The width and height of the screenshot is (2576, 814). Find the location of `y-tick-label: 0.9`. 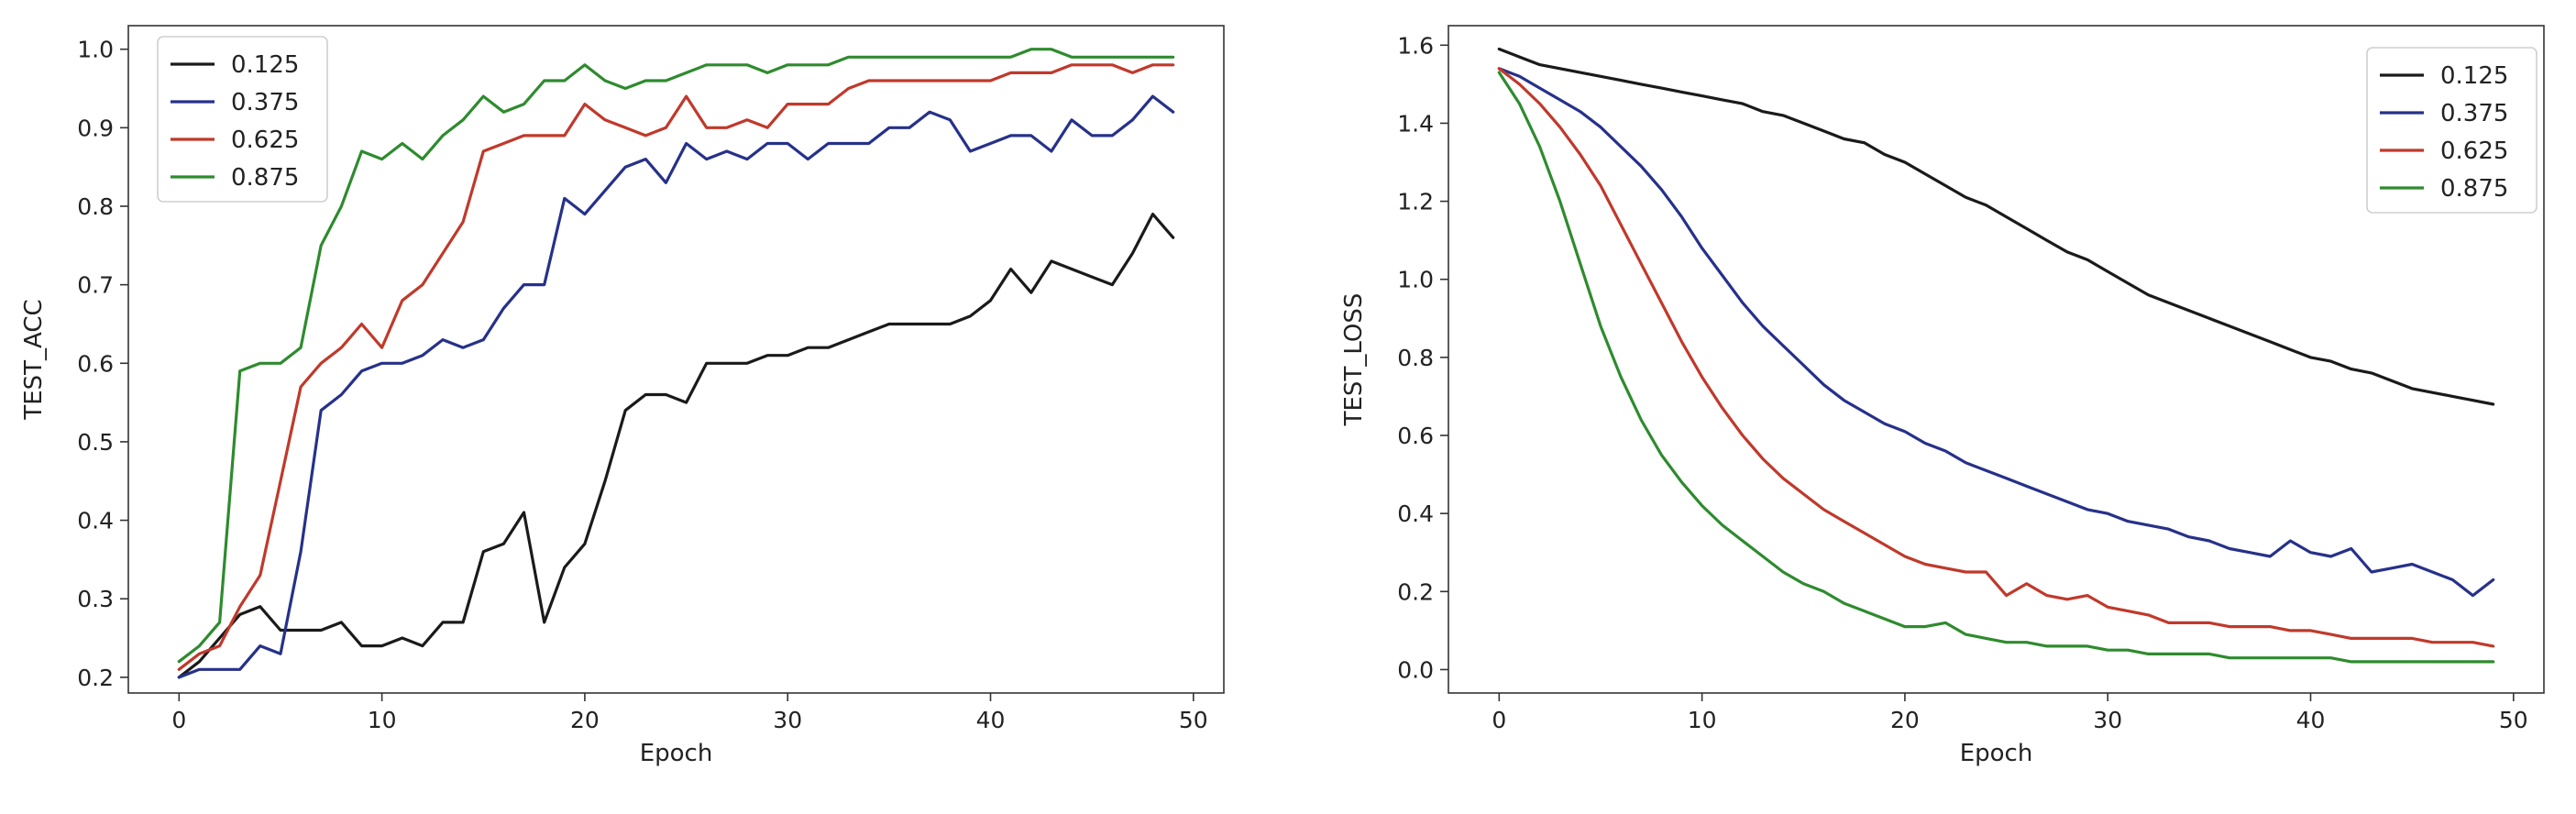

y-tick-label: 0.9 is located at coordinates (95, 128).